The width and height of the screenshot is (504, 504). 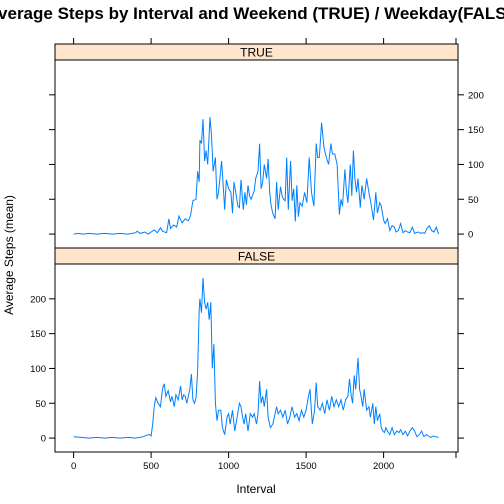 What do you see at coordinates (9, 255) in the screenshot?
I see `y-axis-label: Average Steps (mean)` at bounding box center [9, 255].